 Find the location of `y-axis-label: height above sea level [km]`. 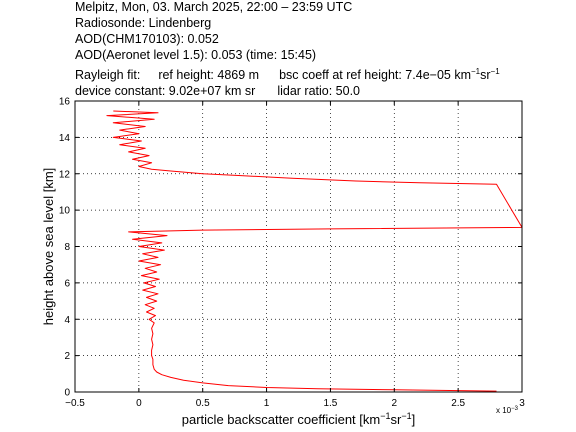

y-axis-label: height above sea level [km] is located at coordinates (48, 247).